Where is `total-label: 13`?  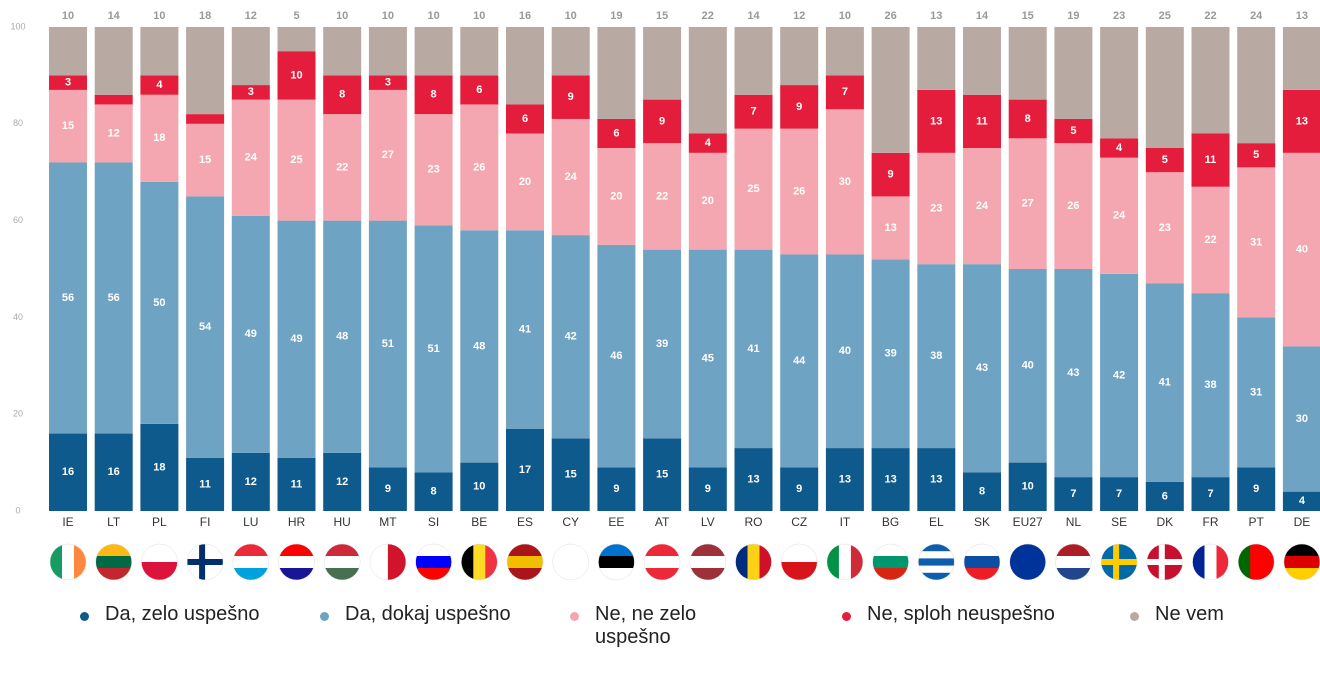
total-label: 13 is located at coordinates (936, 16).